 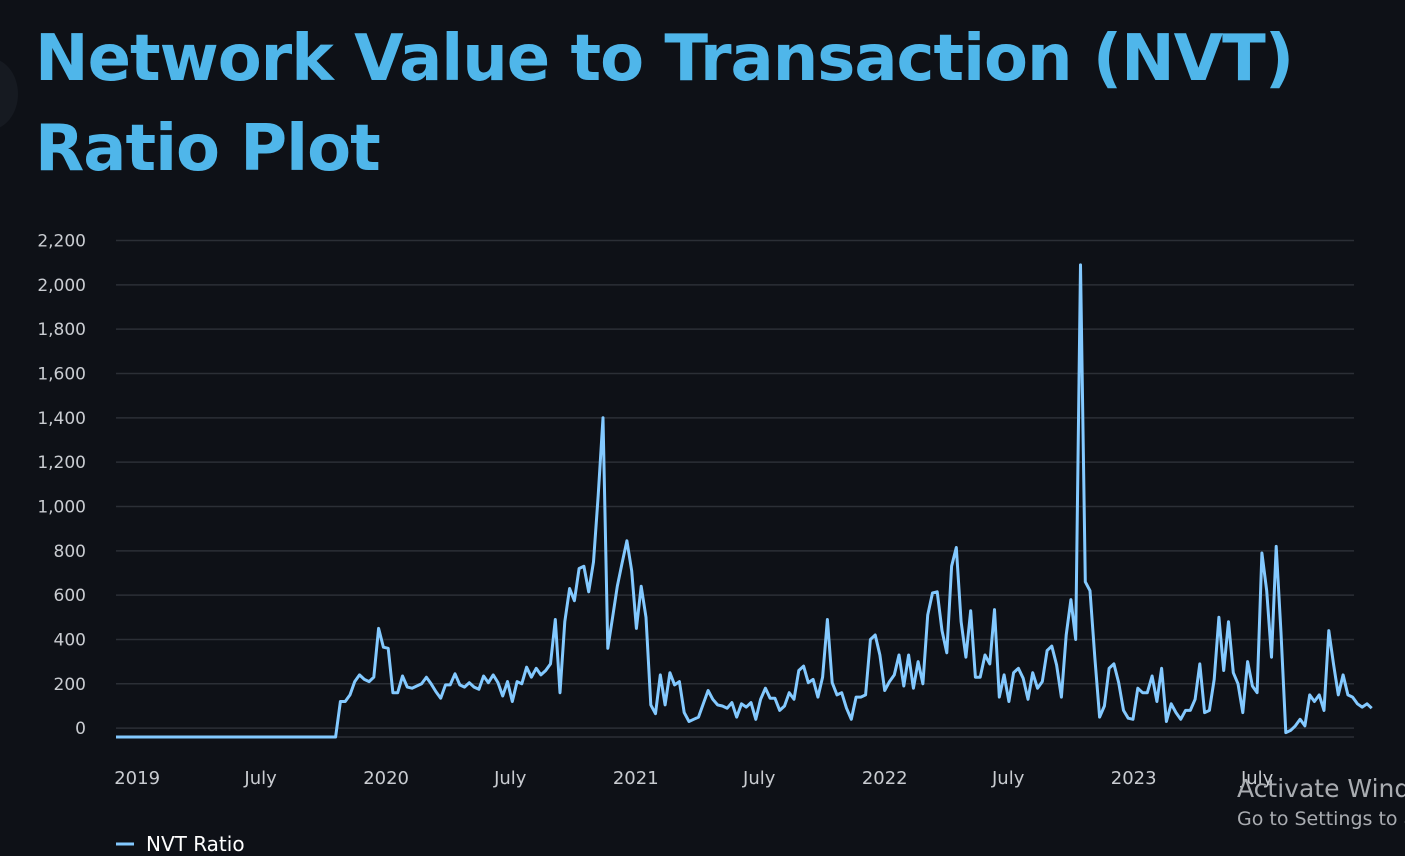 What do you see at coordinates (61, 286) in the screenshot?
I see `y-tick-label: 2,000` at bounding box center [61, 286].